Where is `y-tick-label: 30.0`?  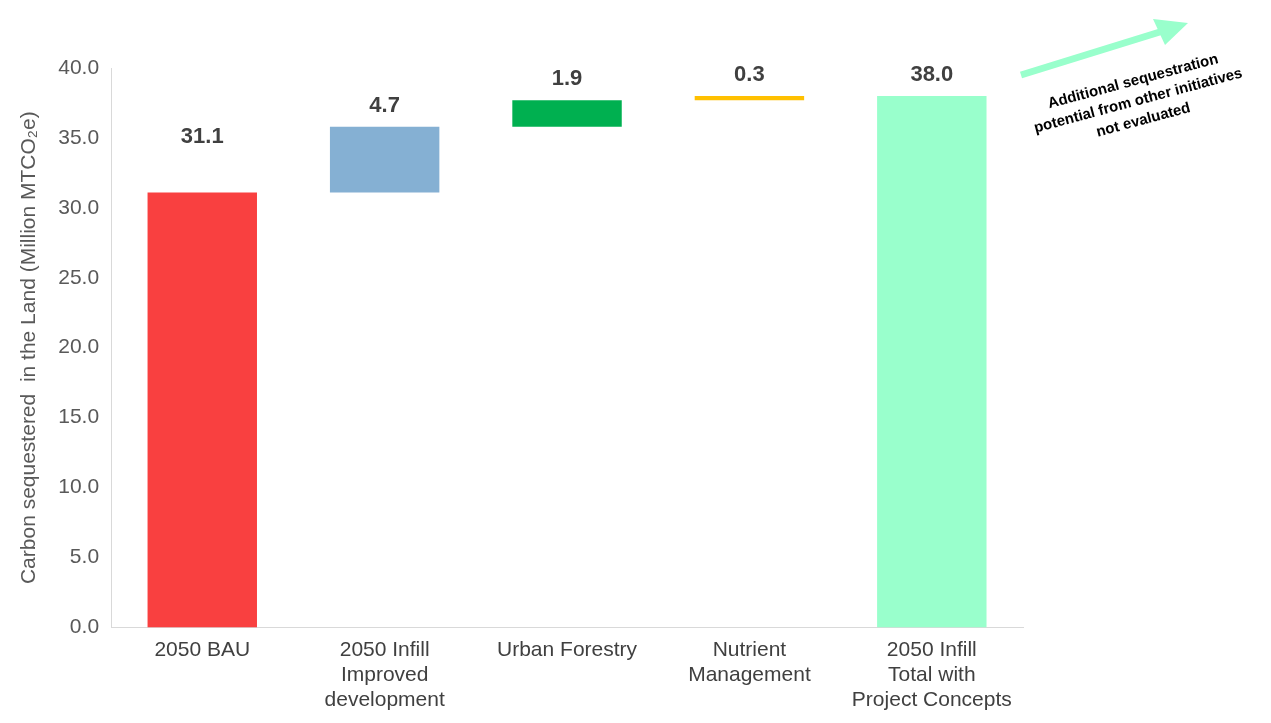
y-tick-label: 30.0 is located at coordinates (79, 206).